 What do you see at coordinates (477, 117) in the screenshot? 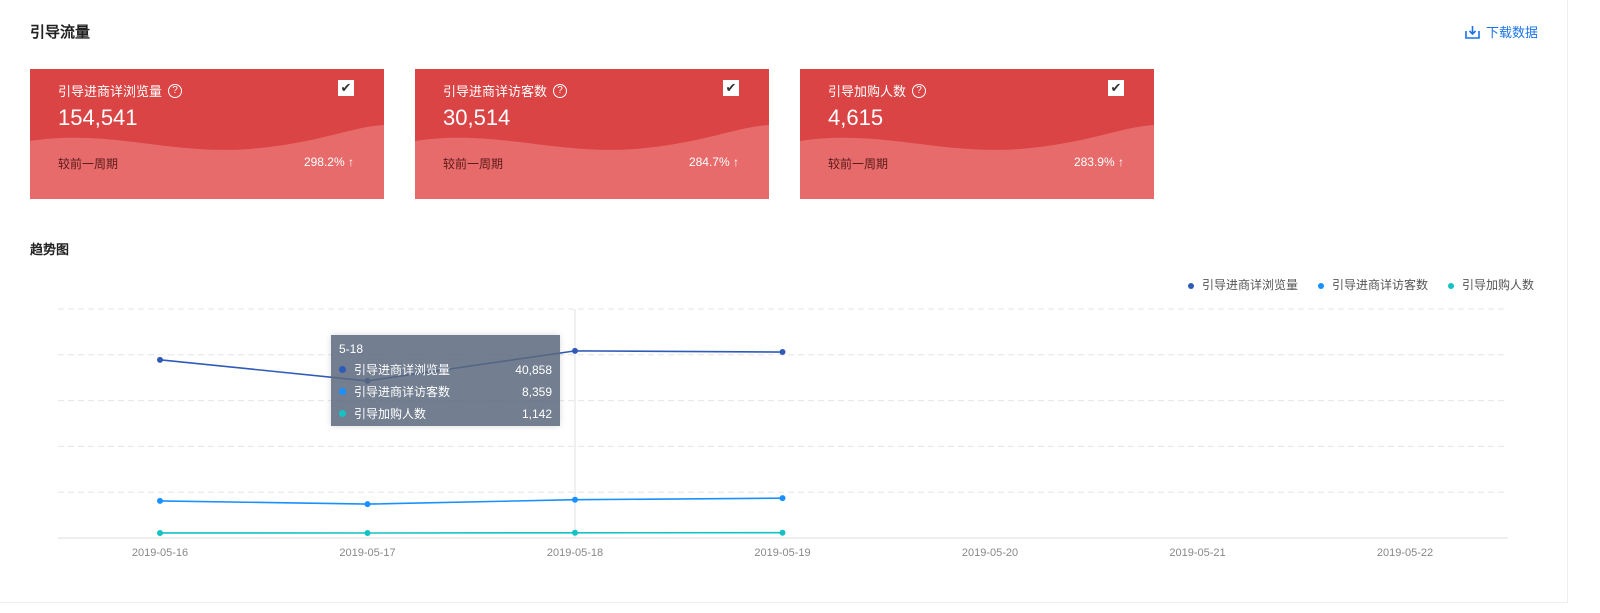
I see `metric-value: 30,514` at bounding box center [477, 117].